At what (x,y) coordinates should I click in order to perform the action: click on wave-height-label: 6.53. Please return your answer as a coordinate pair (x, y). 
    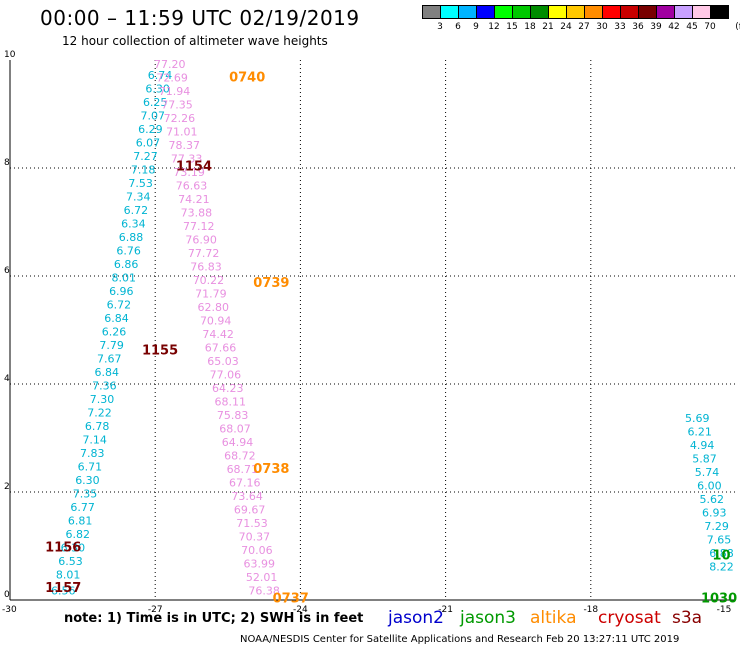
    Looking at the image, I should click on (70, 561).